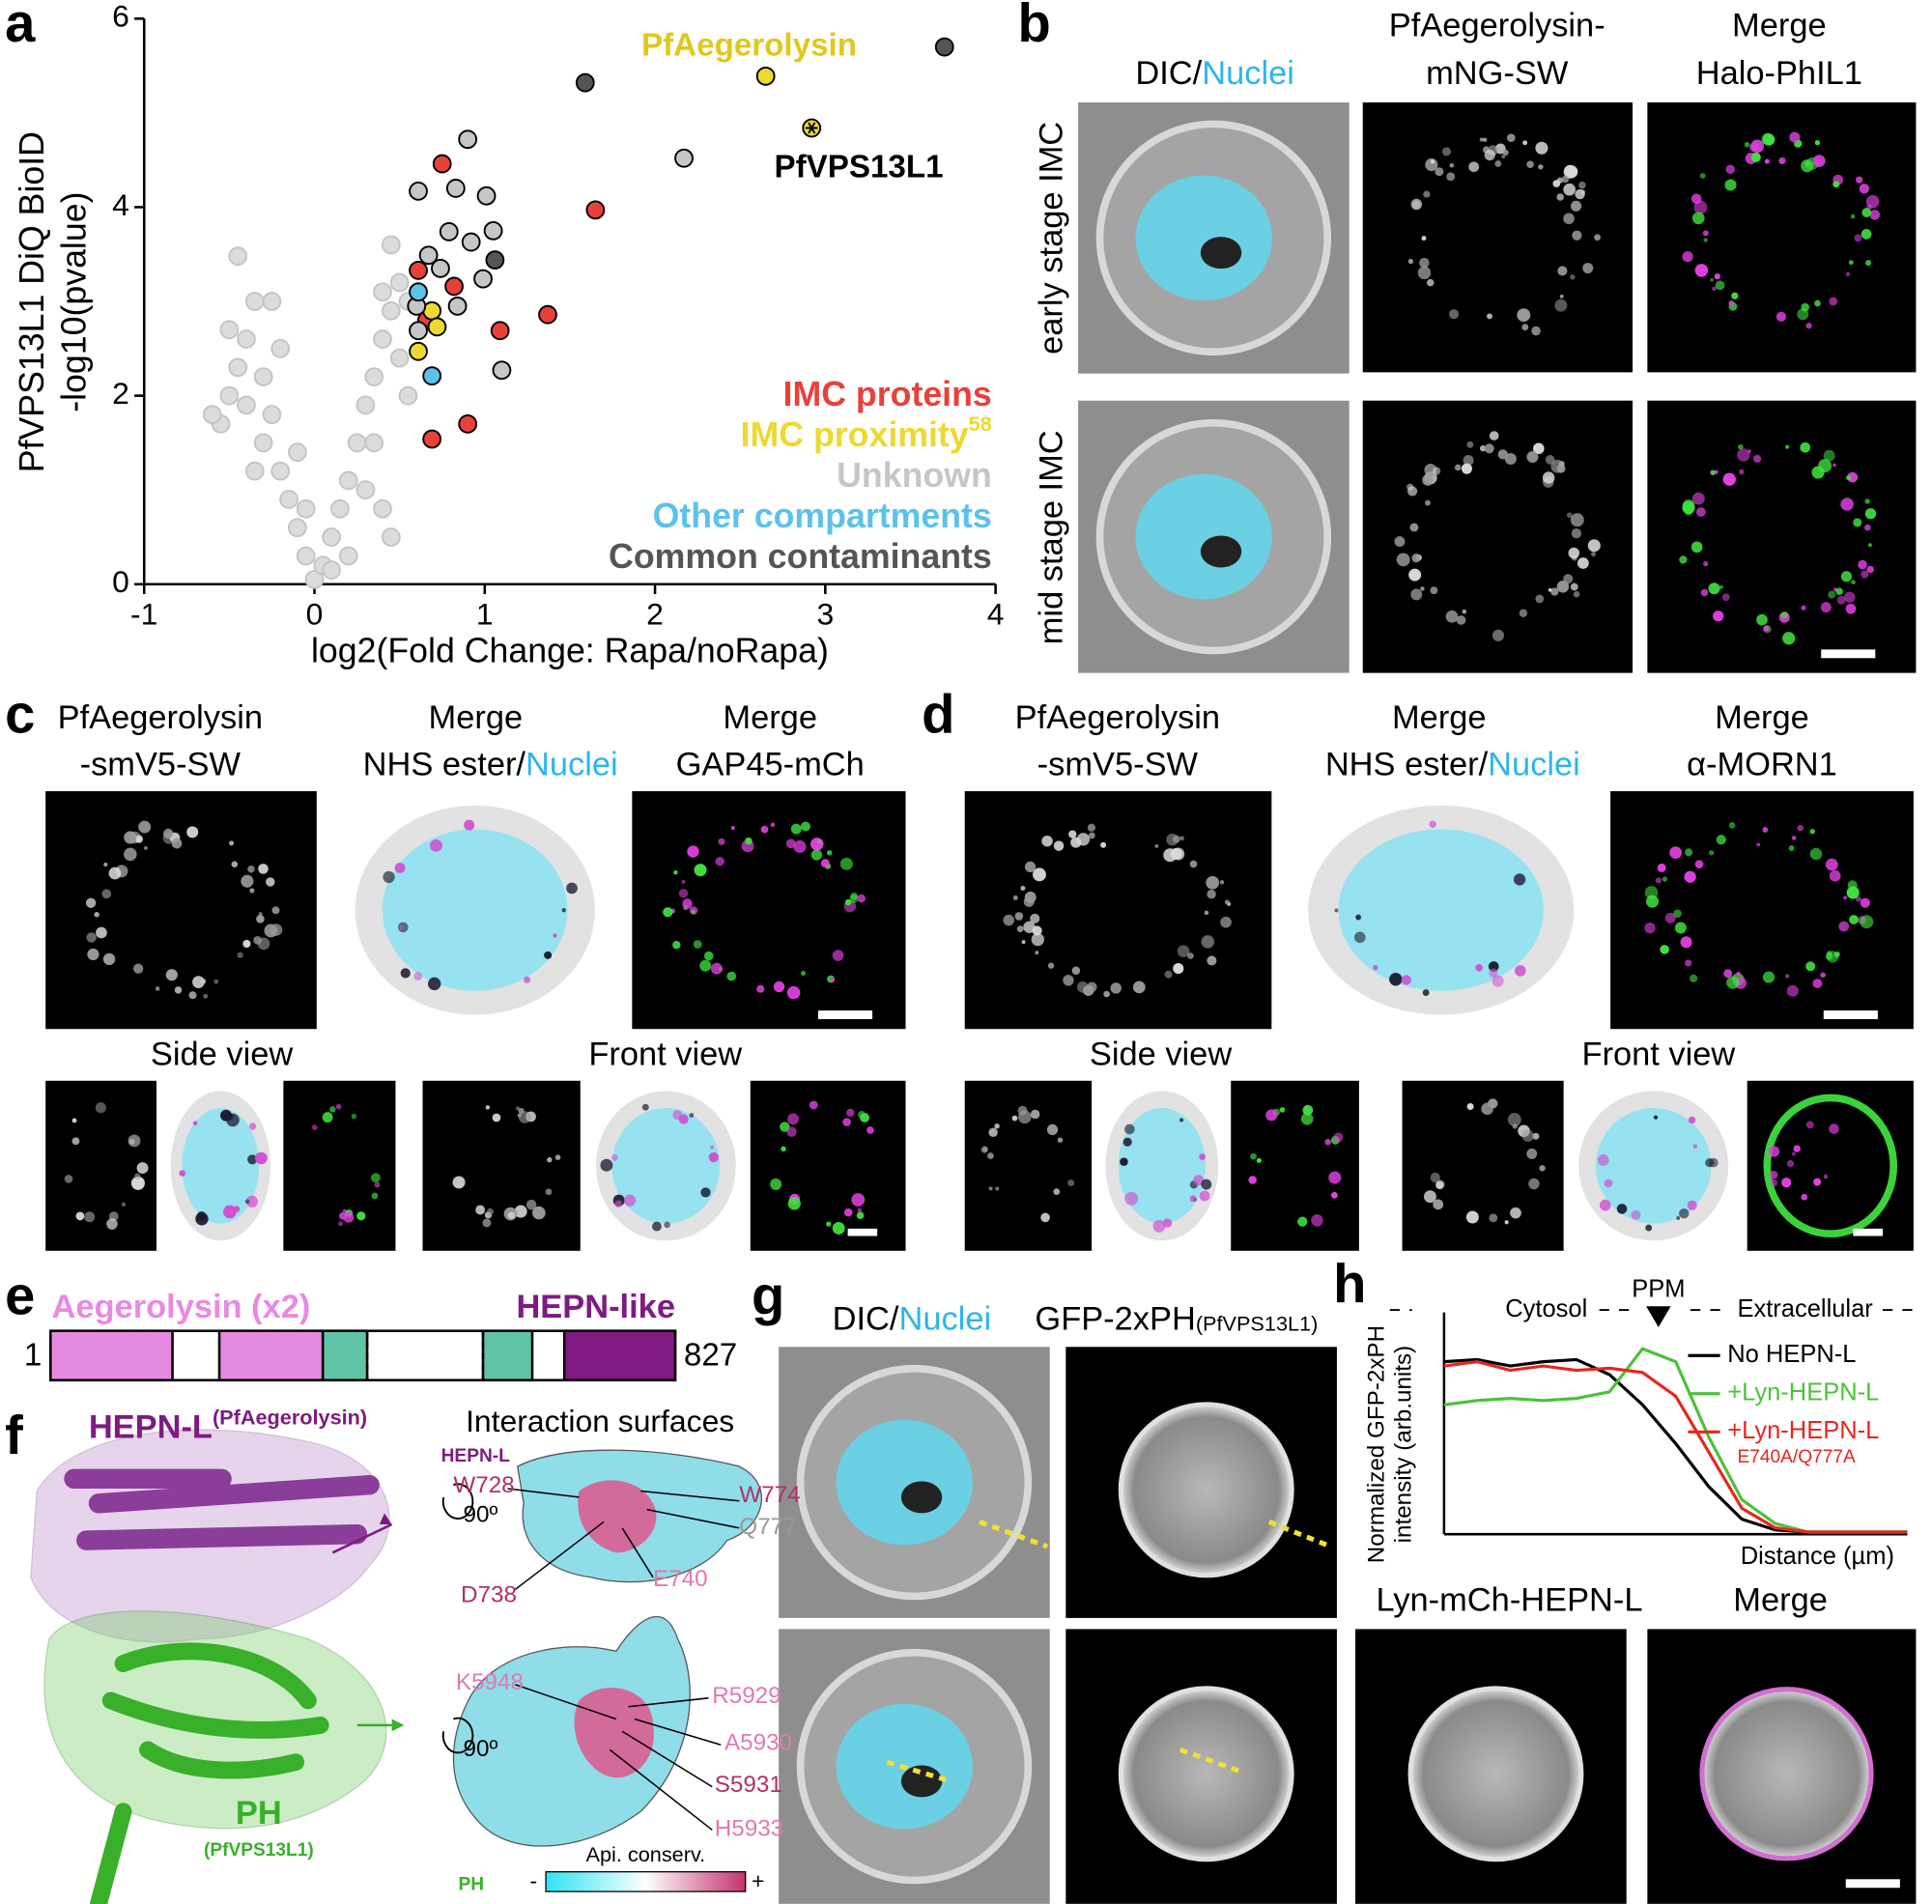  What do you see at coordinates (595, 1307) in the screenshot?
I see `domain-label: HEPN-like` at bounding box center [595, 1307].